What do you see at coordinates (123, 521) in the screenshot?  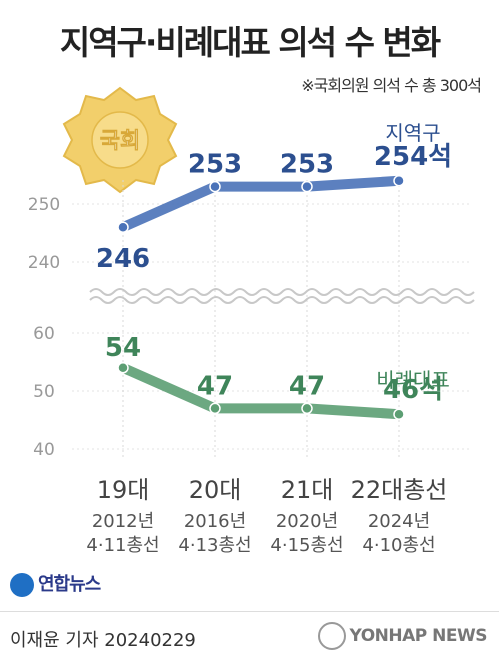 I see `x-tick-sublabel: 2012년` at bounding box center [123, 521].